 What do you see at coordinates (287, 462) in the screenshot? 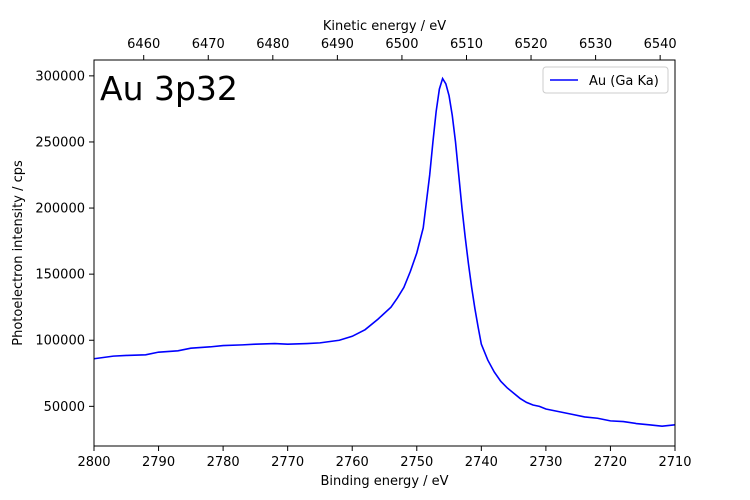
I see `x-tick-label: 2770` at bounding box center [287, 462].